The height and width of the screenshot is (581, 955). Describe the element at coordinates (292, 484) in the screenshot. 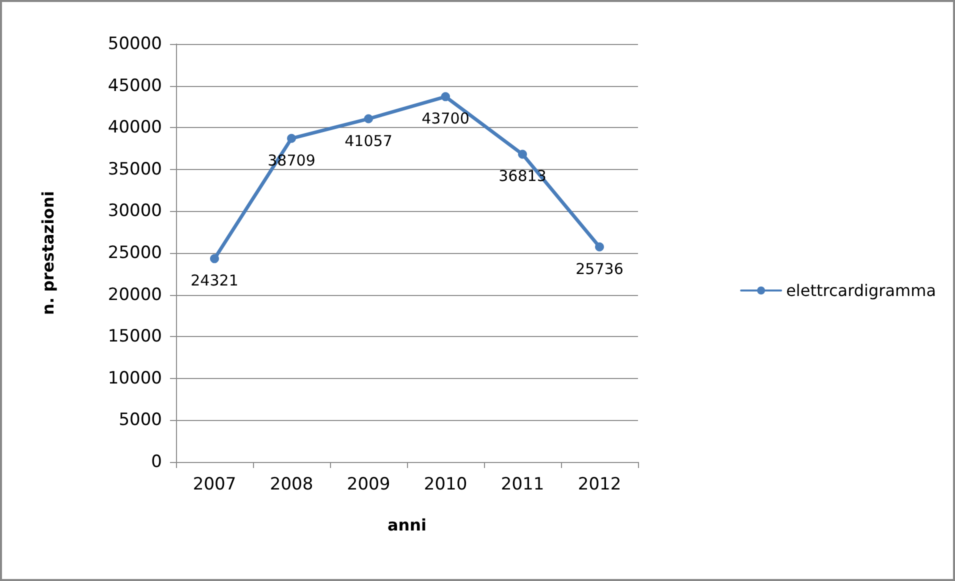

I see `x-tick-label: 2008` at that location.